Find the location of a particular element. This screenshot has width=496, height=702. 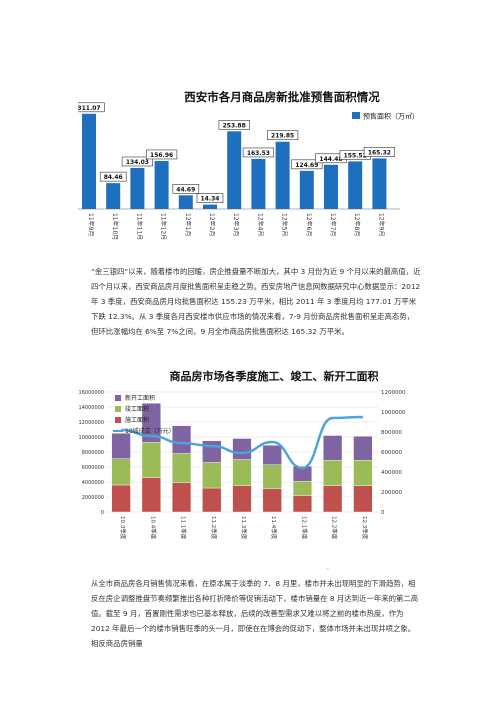

x-tick-label: 11.3季度 is located at coordinates (244, 528).